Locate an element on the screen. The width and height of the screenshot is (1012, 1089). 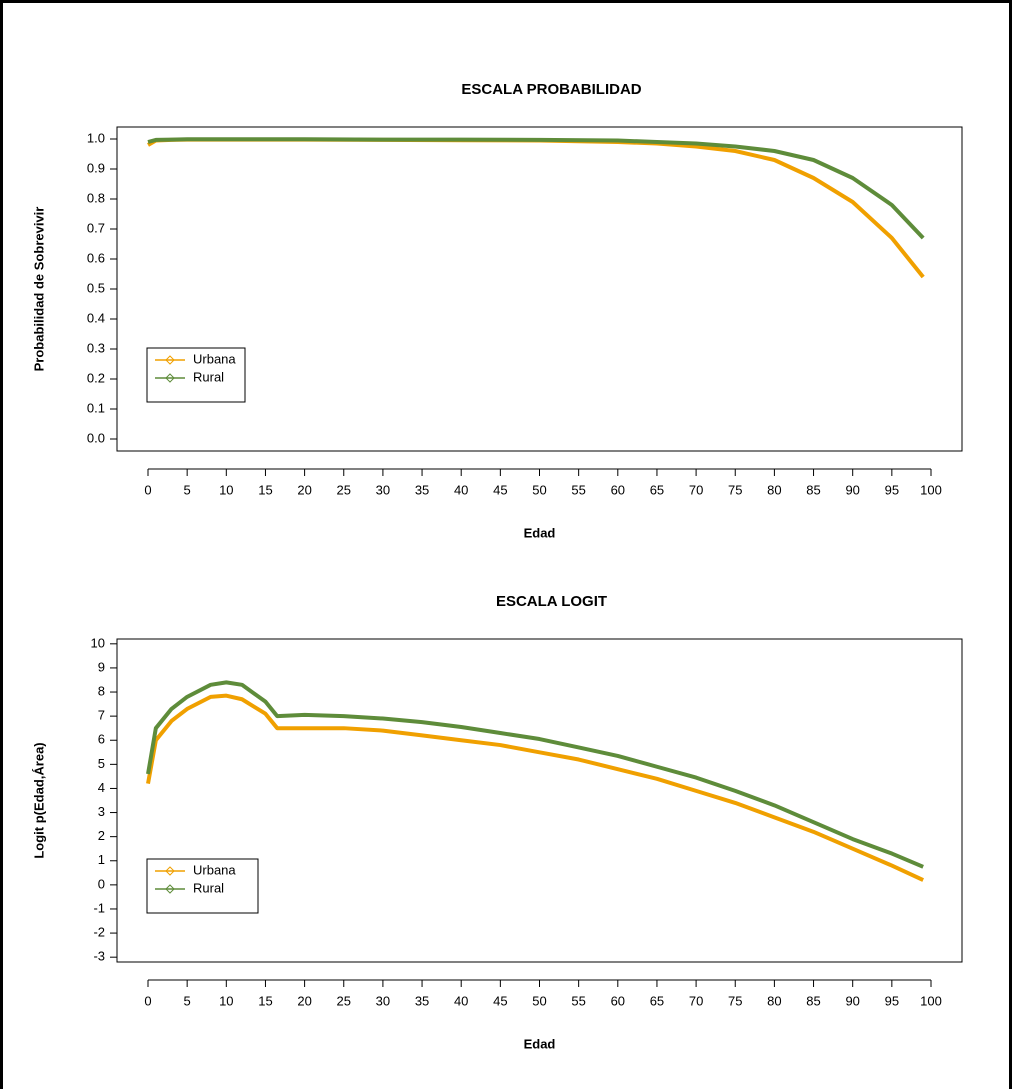
y-tick-label: 9 is located at coordinates (101, 666).